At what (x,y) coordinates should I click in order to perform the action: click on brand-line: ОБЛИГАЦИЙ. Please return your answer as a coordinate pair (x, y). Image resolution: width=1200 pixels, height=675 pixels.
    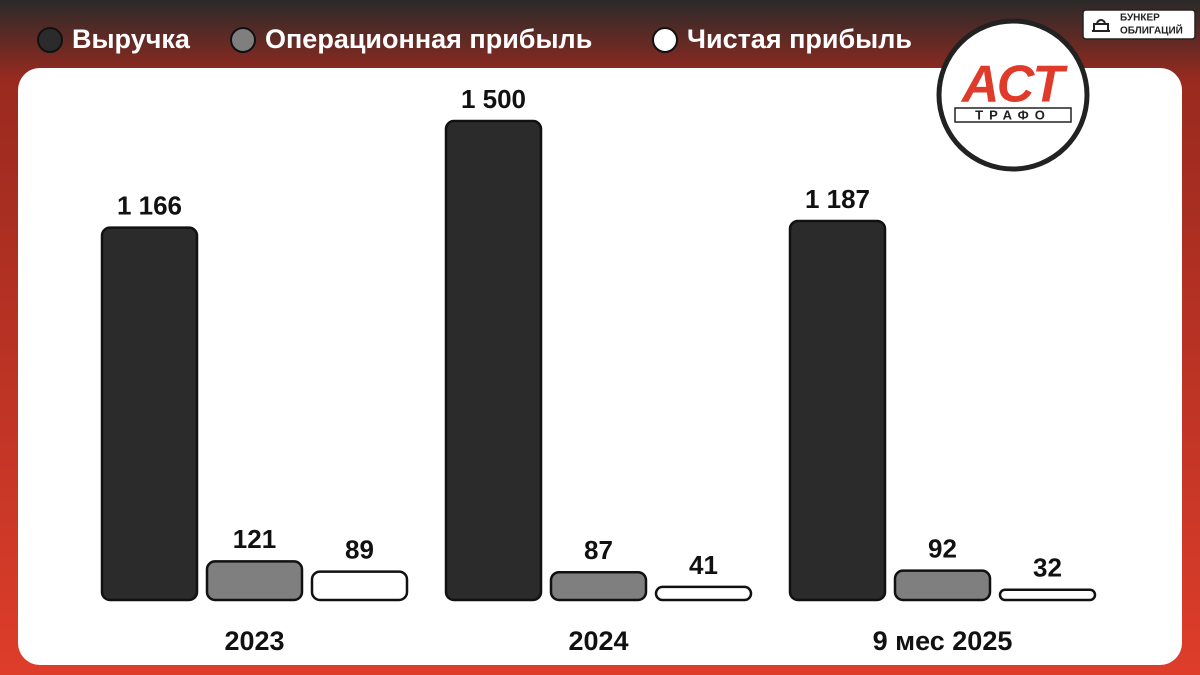
    Looking at the image, I should click on (1151, 30).